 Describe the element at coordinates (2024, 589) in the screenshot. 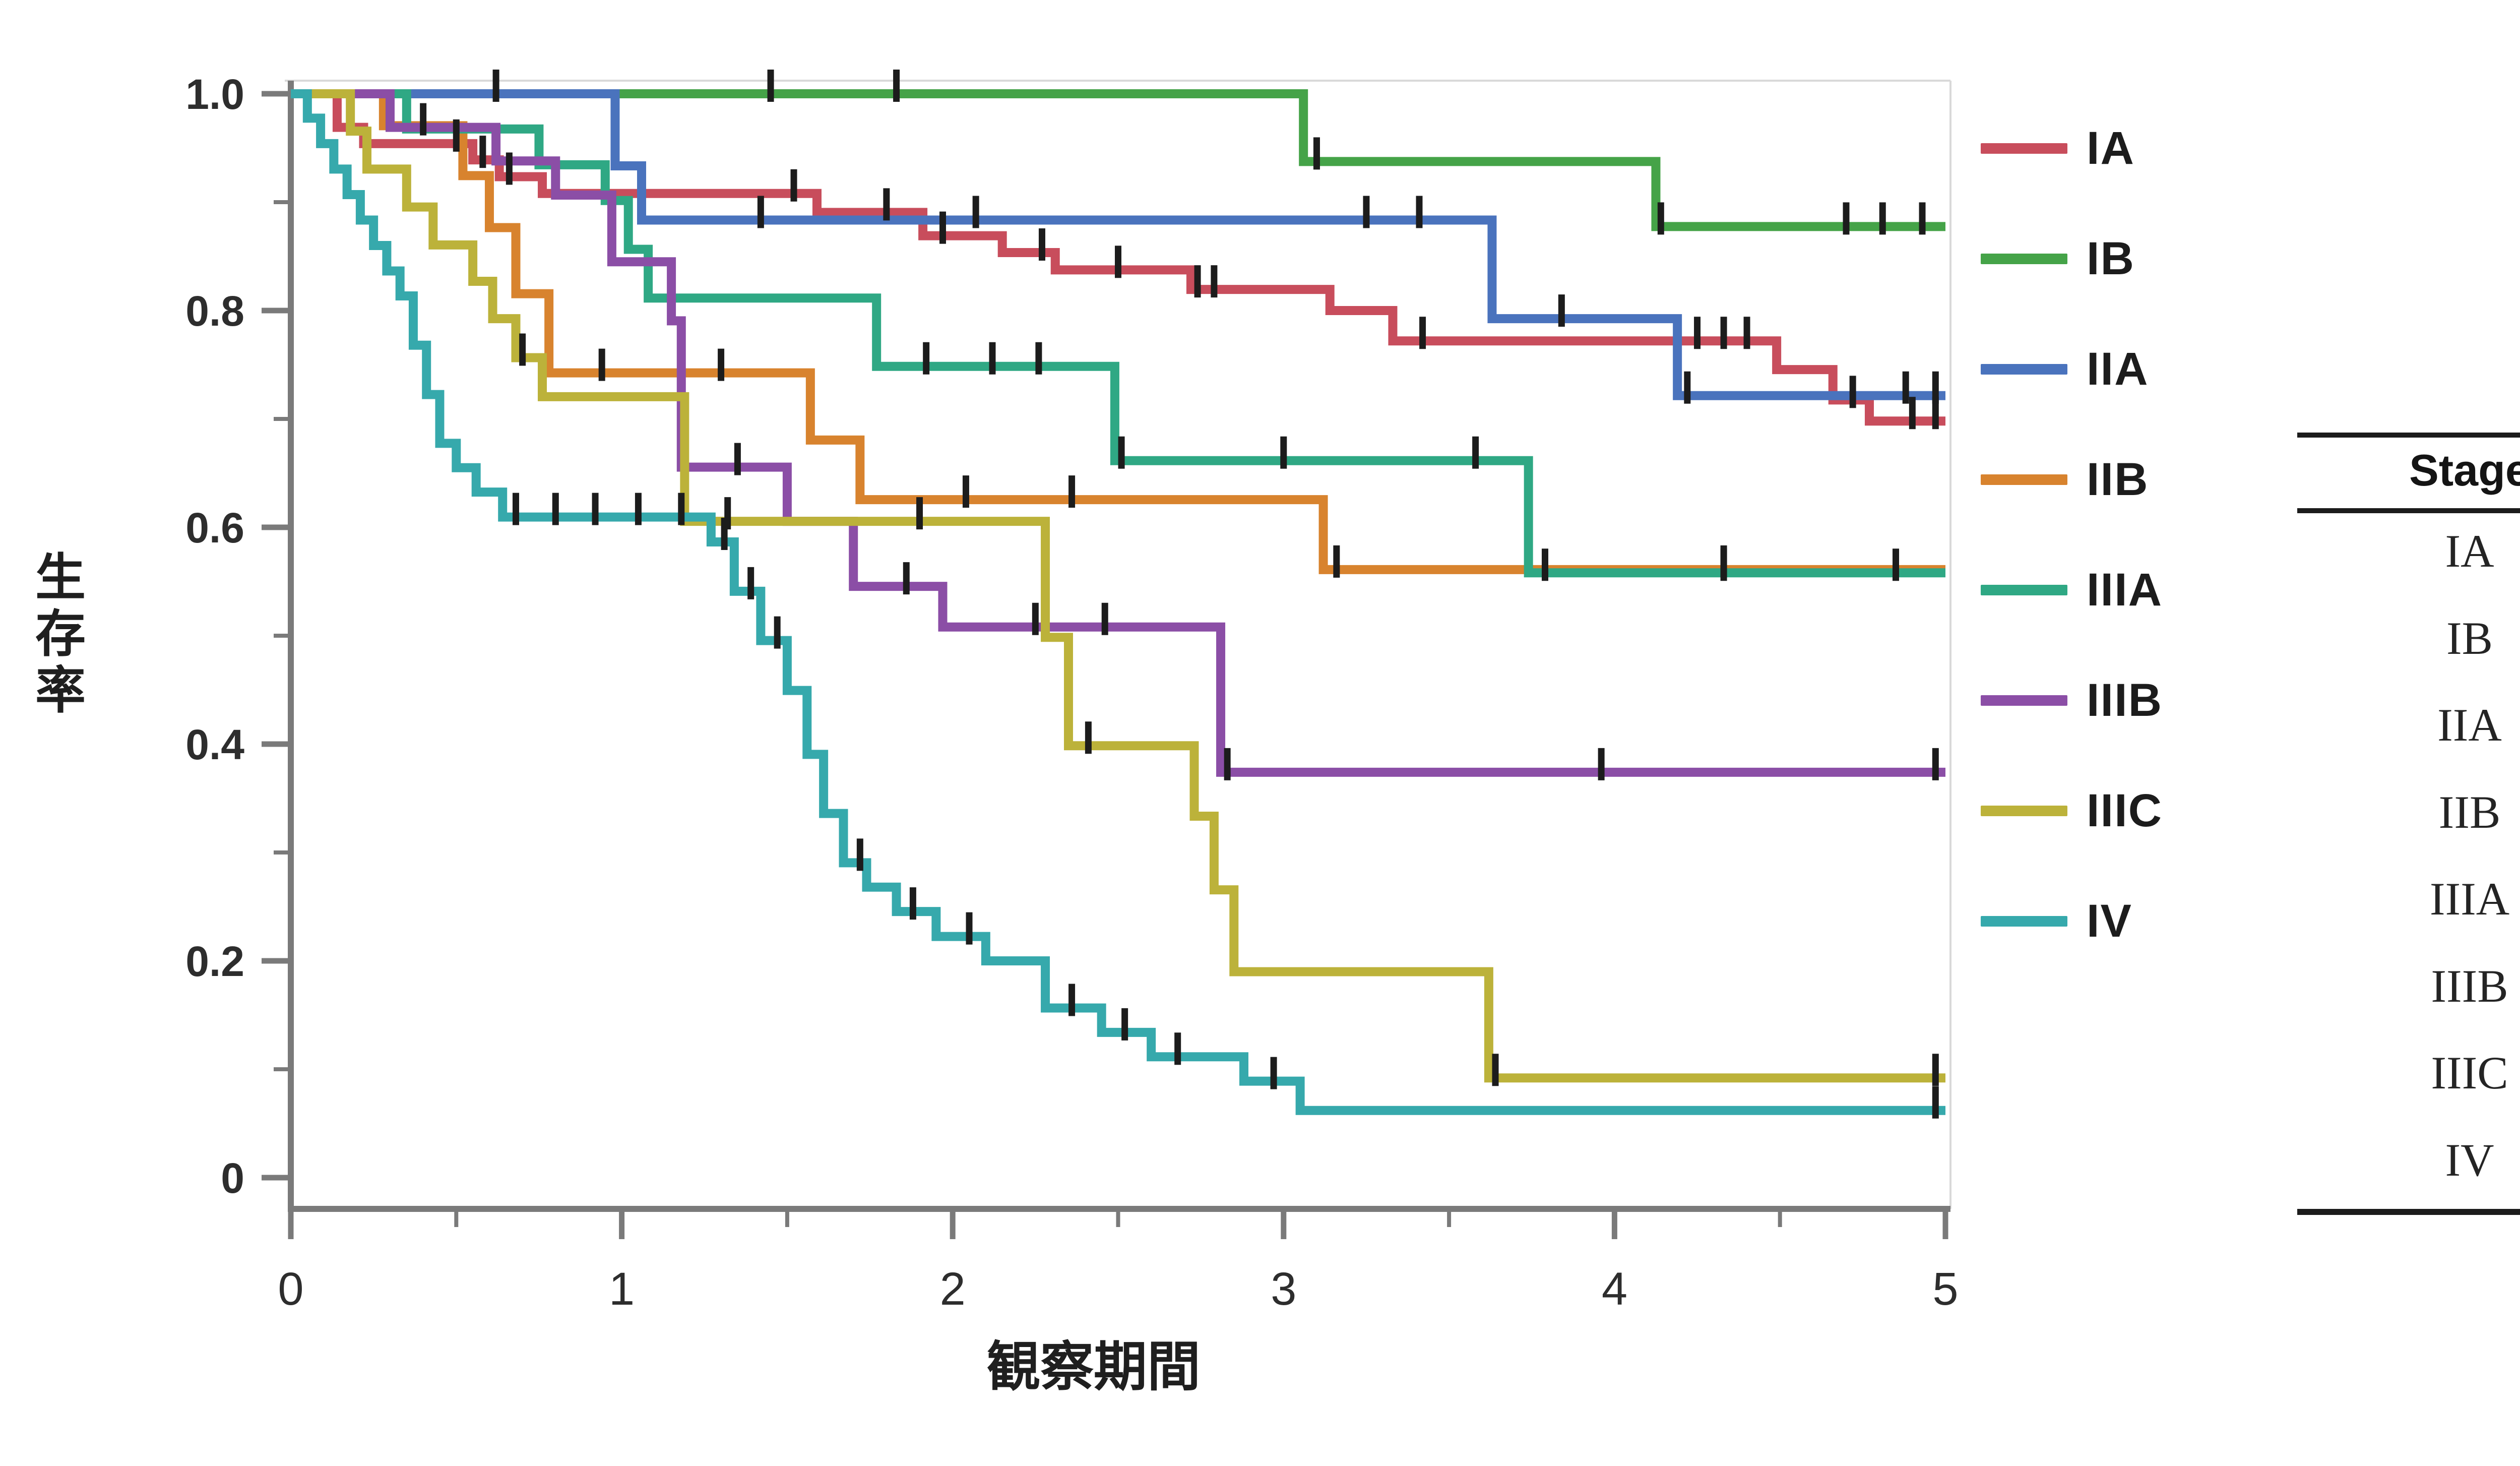

I see `legend-swatch-IIIA` at that location.